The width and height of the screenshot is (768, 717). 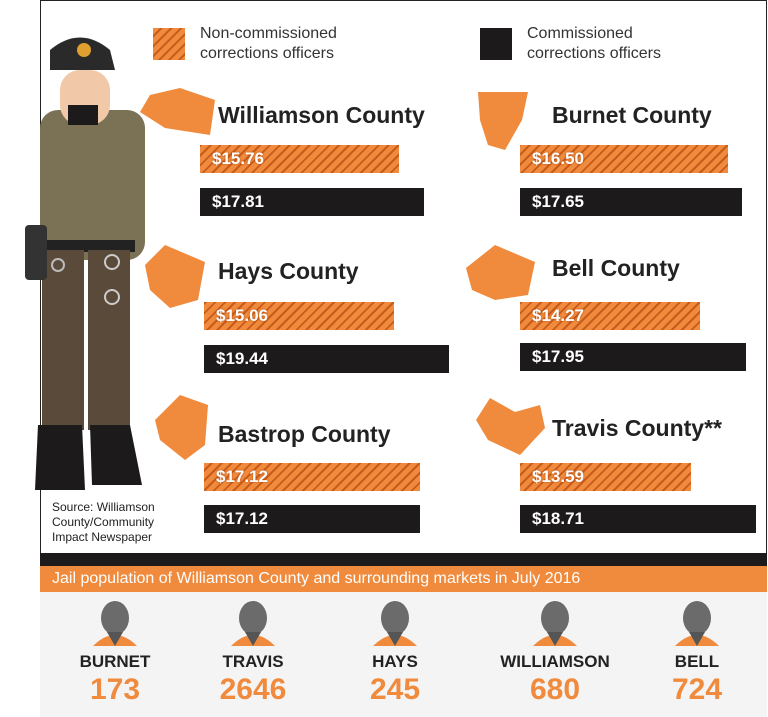 What do you see at coordinates (606, 477) in the screenshot?
I see `non-commissioned-bar: $13.59` at bounding box center [606, 477].